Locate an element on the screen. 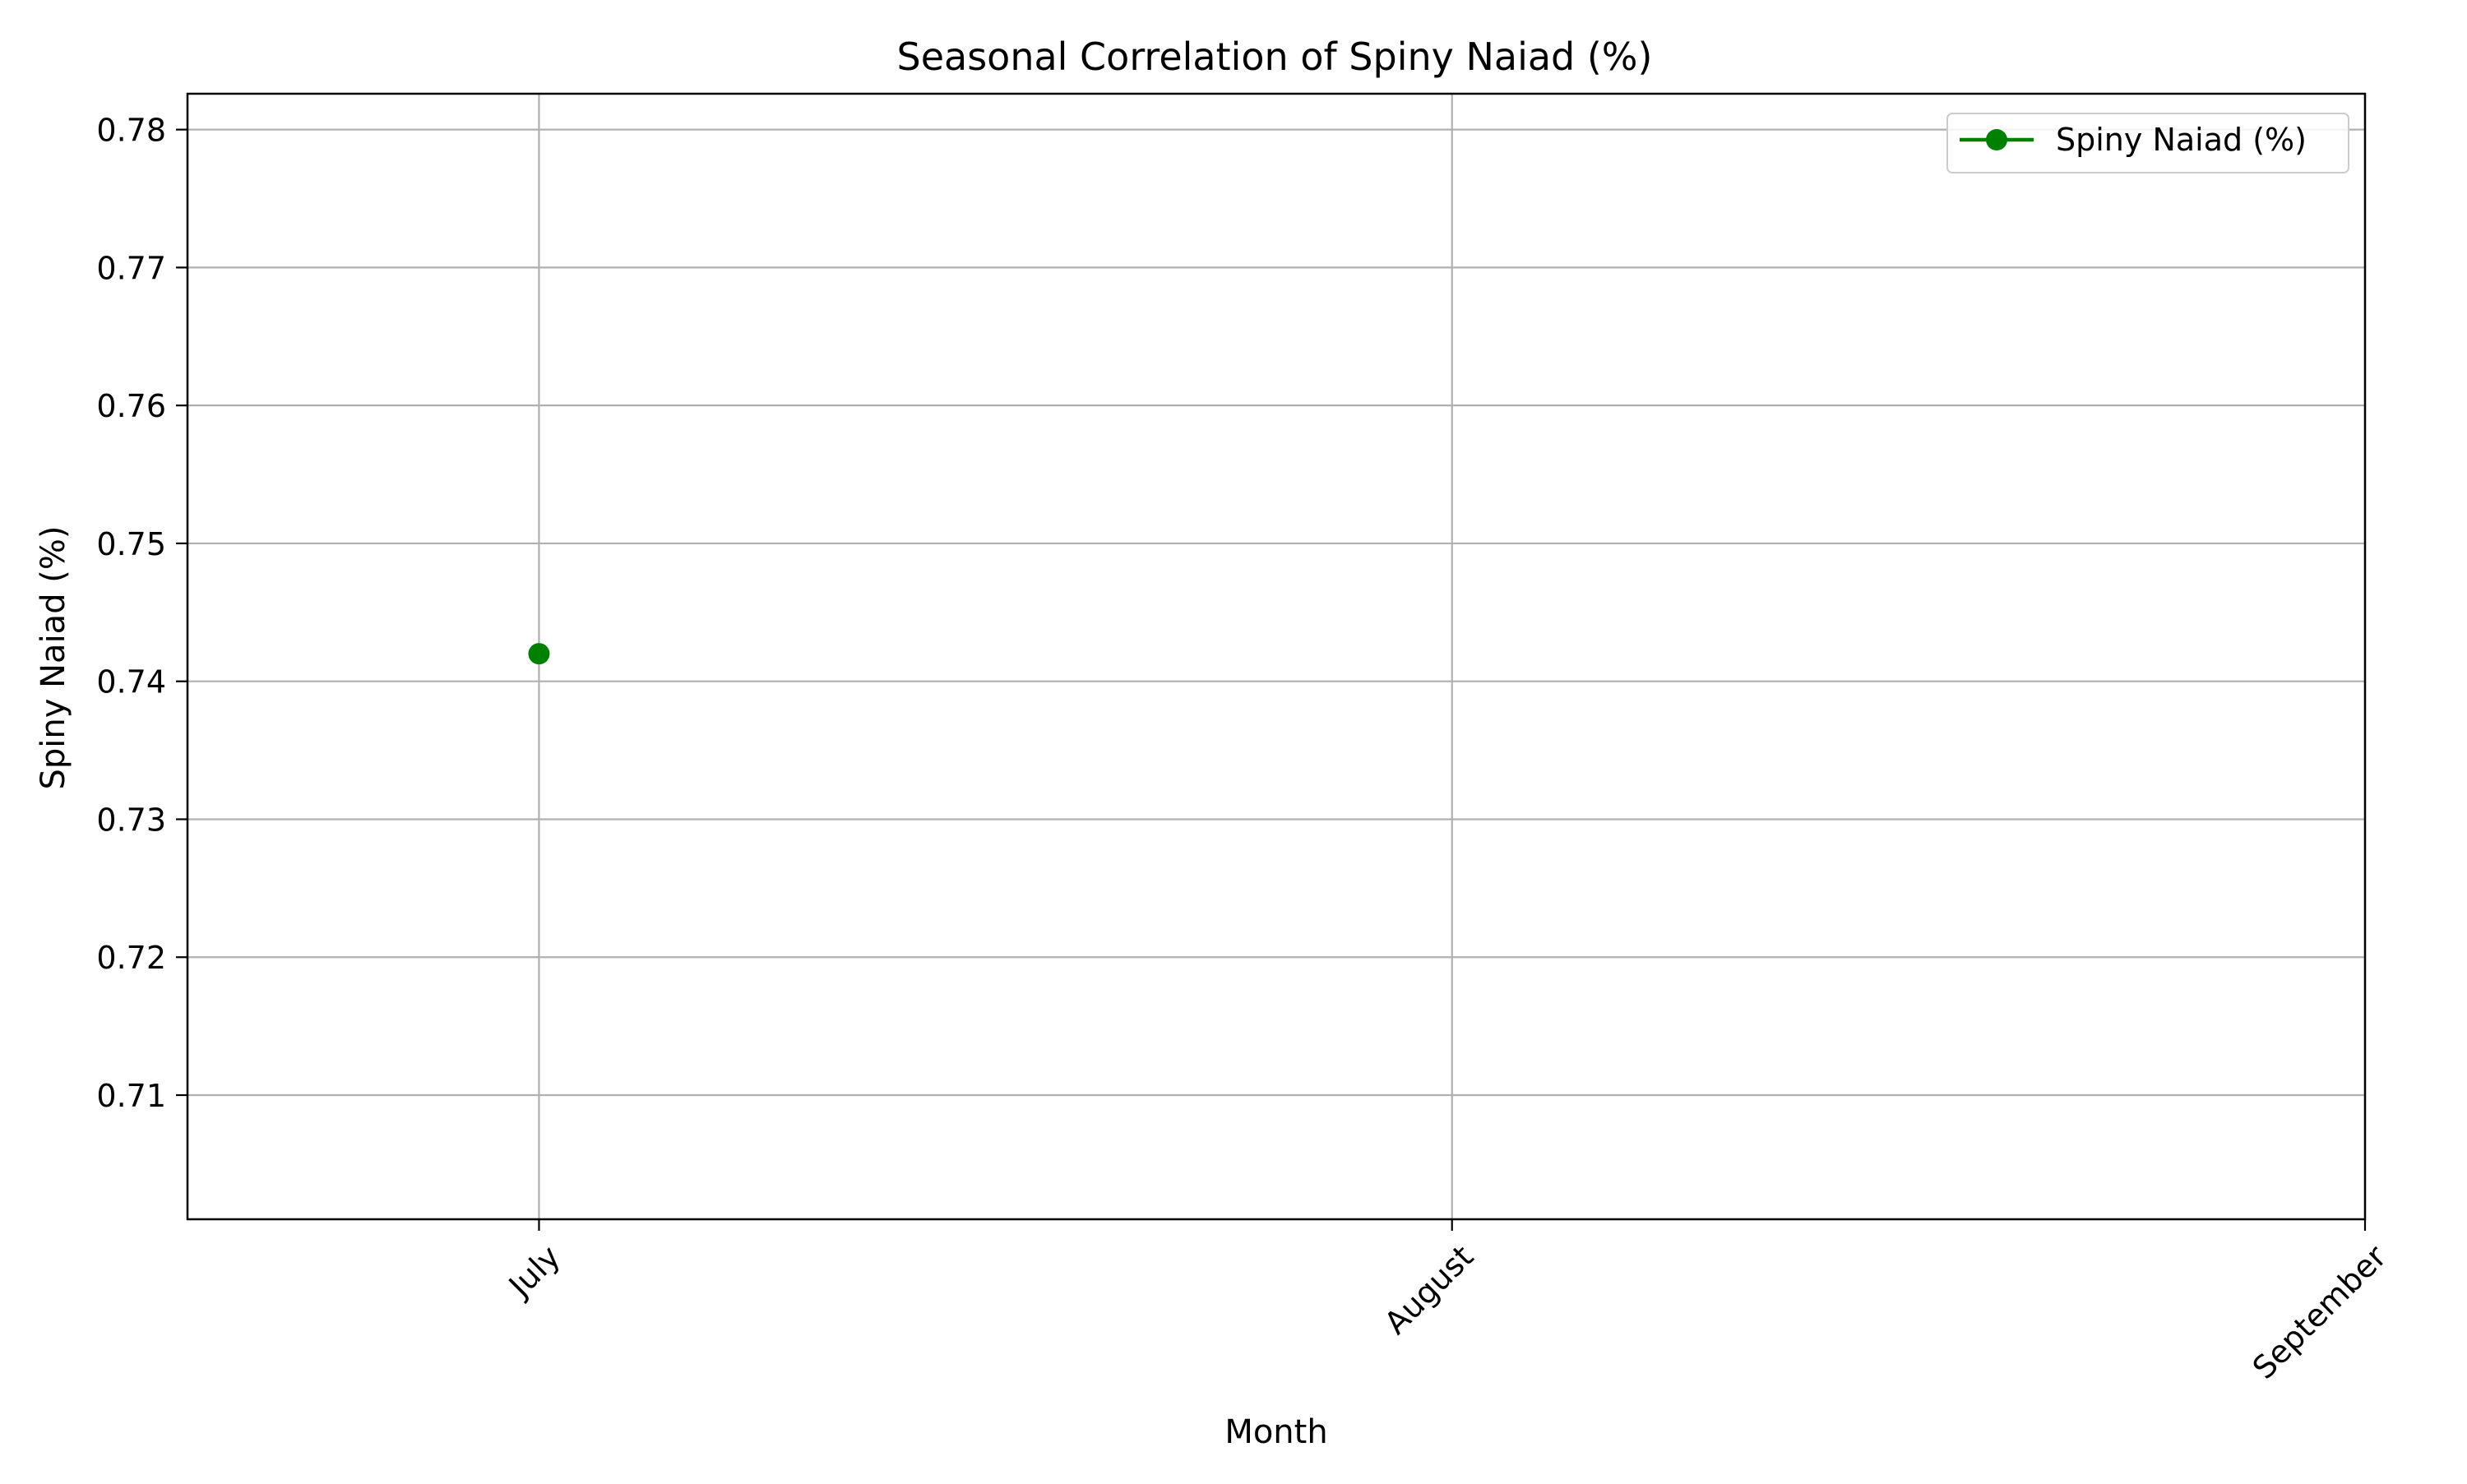 This screenshot has height=1484, width=2467. chart-title: Seasonal Correlation of Spiny Naiad (%) is located at coordinates (1275, 57).